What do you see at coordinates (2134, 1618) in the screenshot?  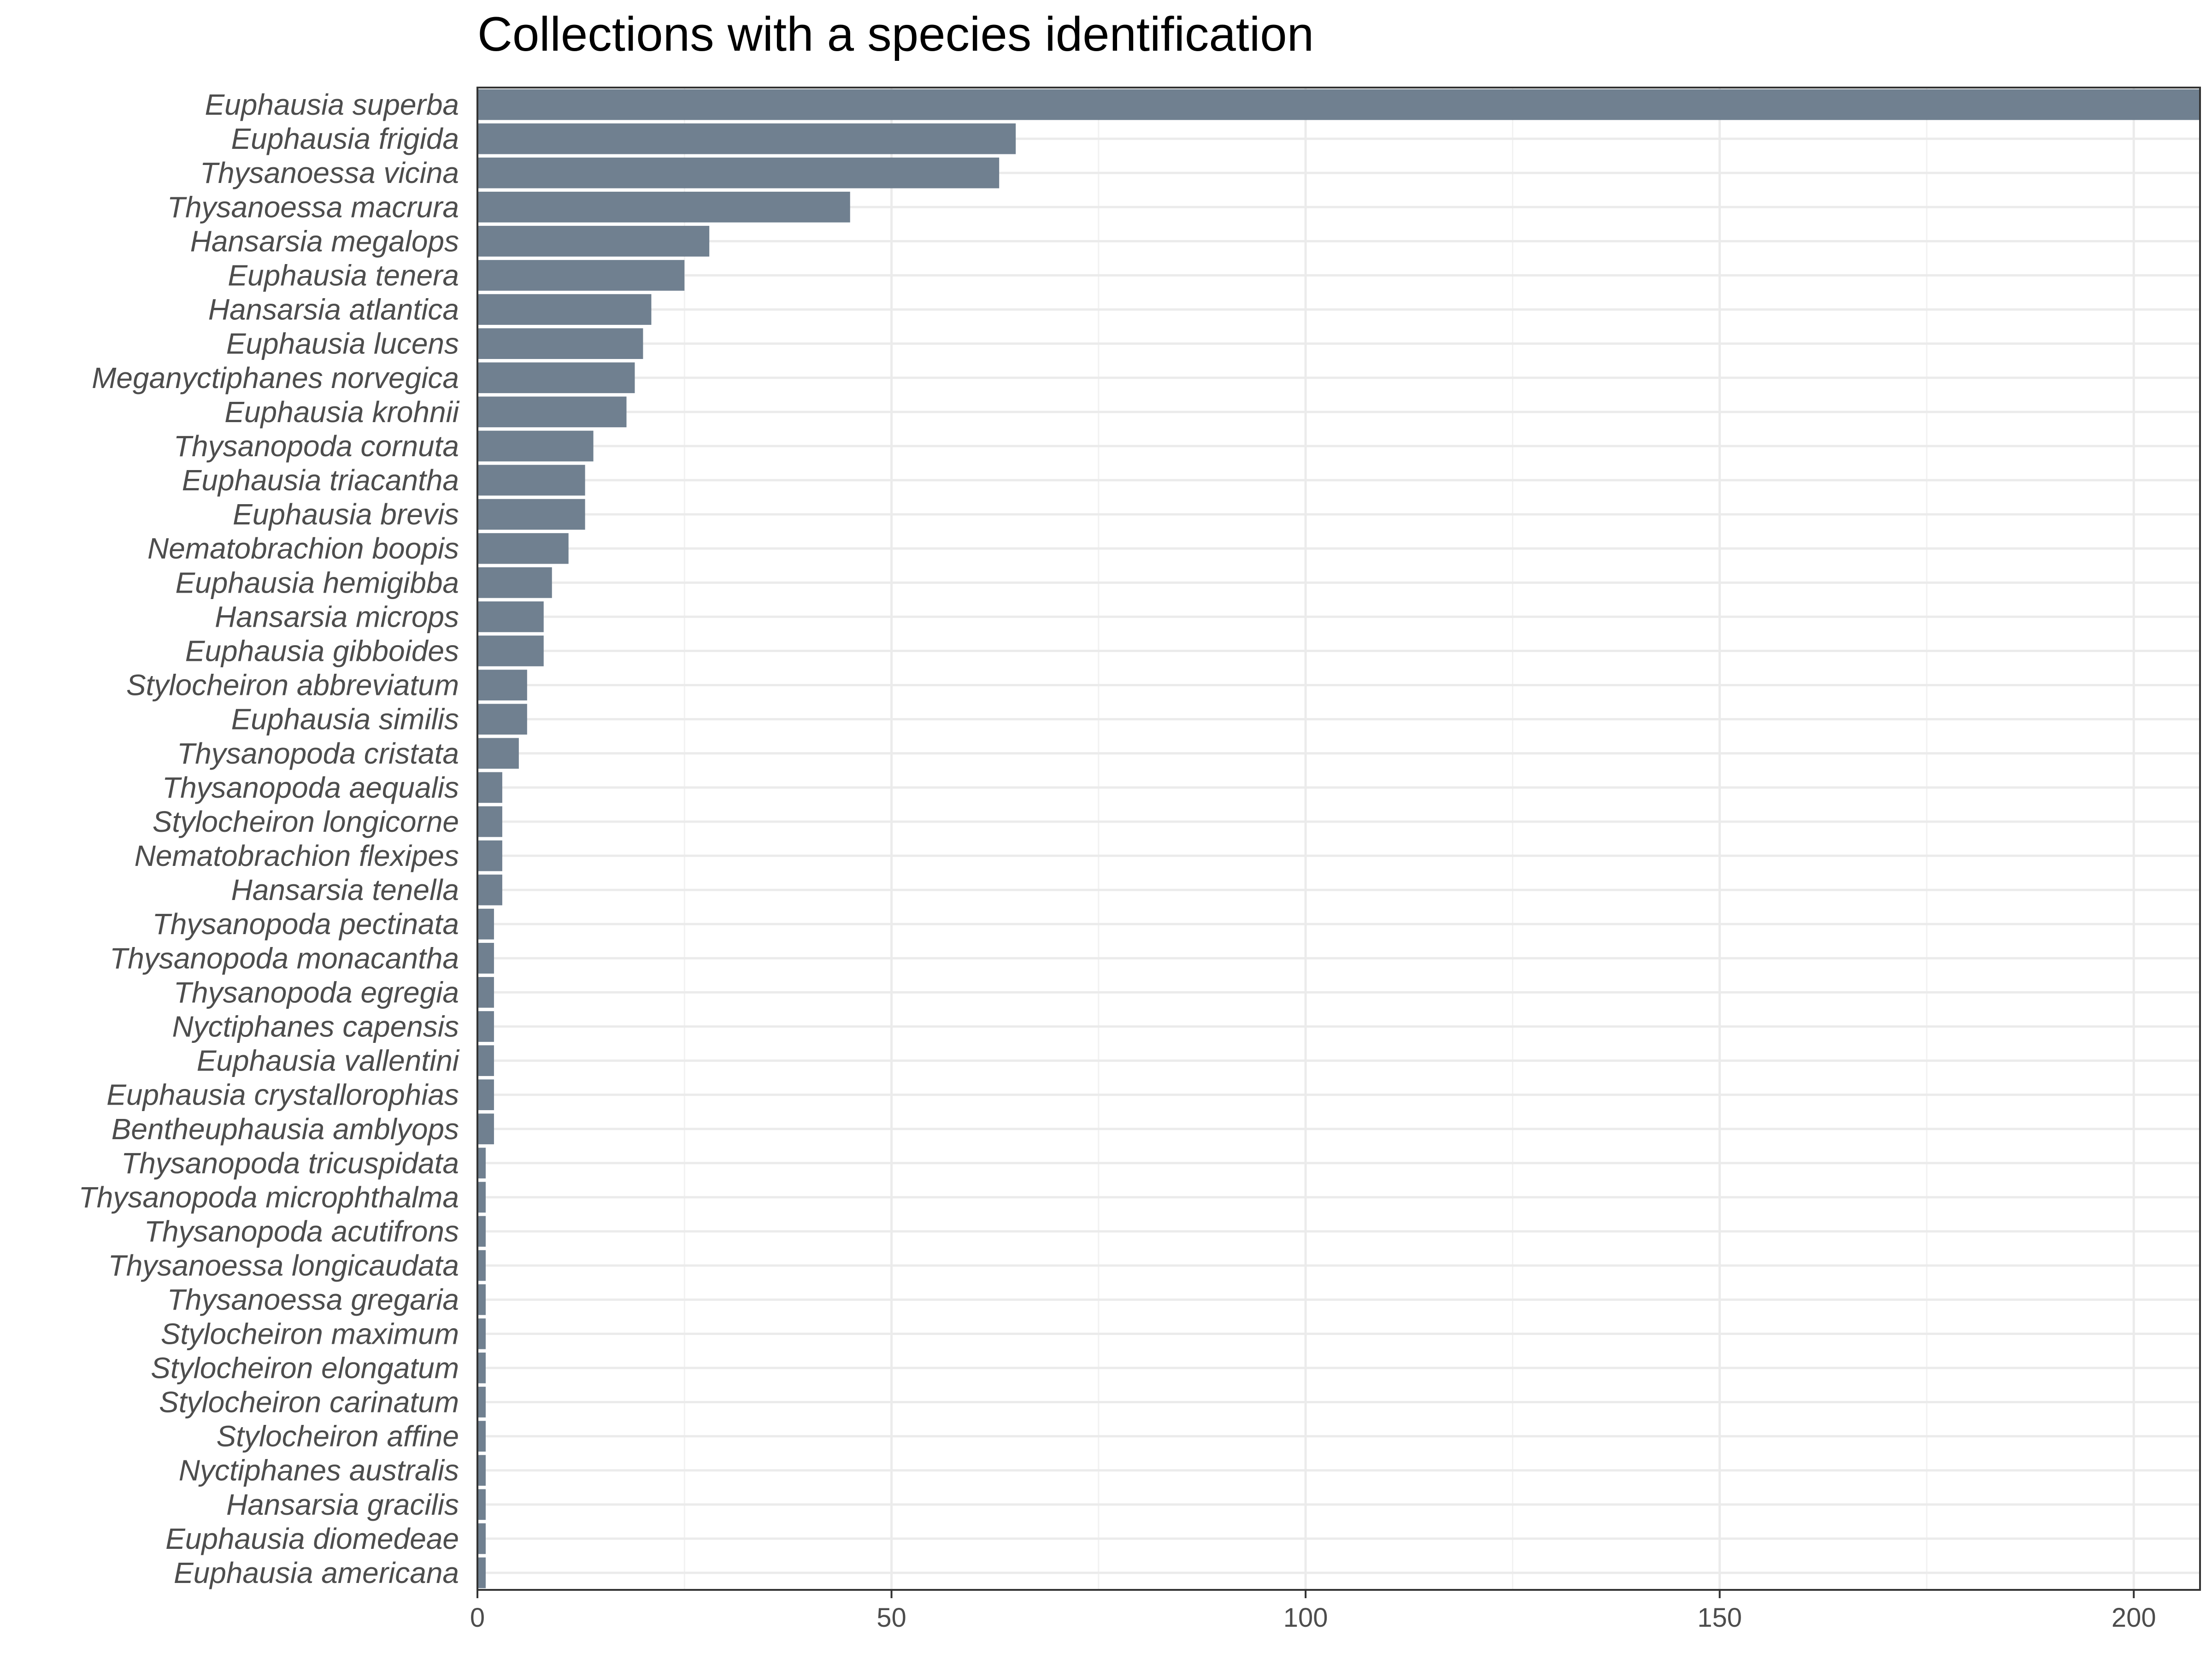 I see `x-tick-label: 200` at bounding box center [2134, 1618].